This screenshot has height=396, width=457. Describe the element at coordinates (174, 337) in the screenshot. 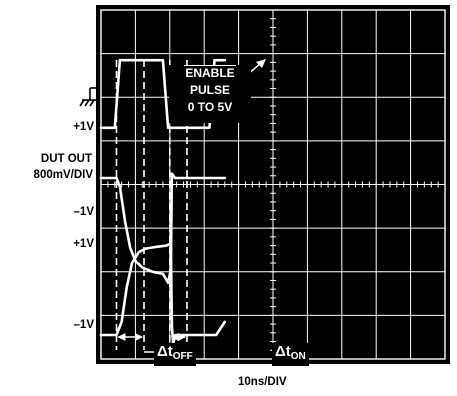

I see `arrowhead-on-left` at that location.